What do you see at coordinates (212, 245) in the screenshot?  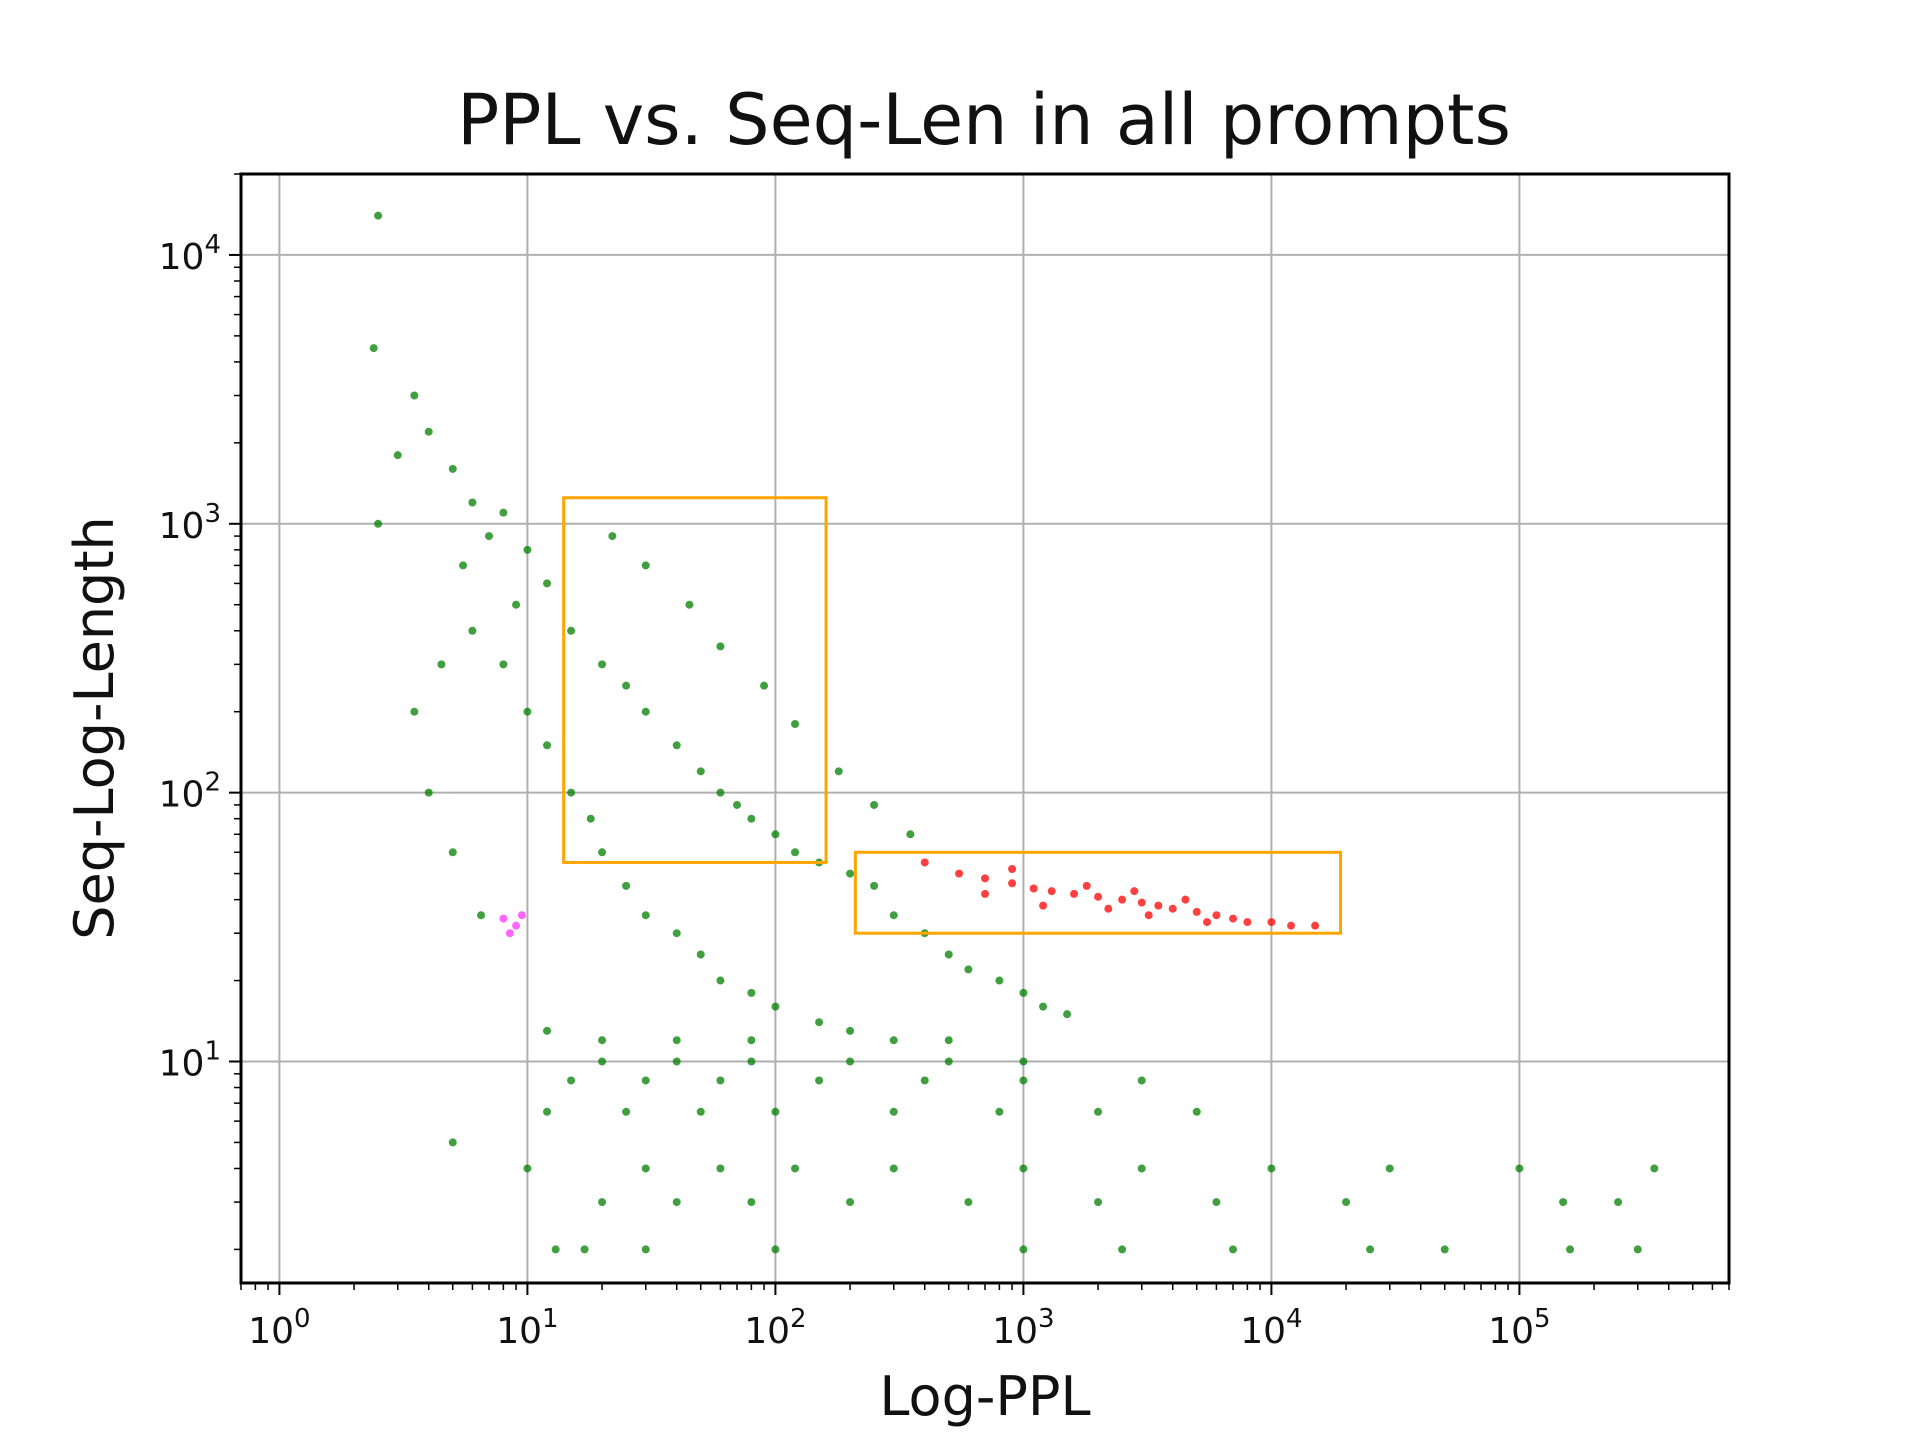 I see `y-tick-label-exponent: 4` at bounding box center [212, 245].